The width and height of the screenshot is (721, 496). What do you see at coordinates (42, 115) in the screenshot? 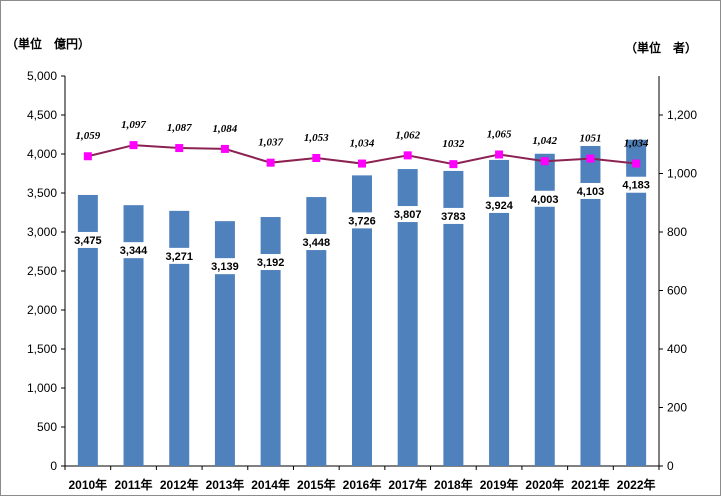
I see `left-y-tick-label: 4,500` at bounding box center [42, 115].